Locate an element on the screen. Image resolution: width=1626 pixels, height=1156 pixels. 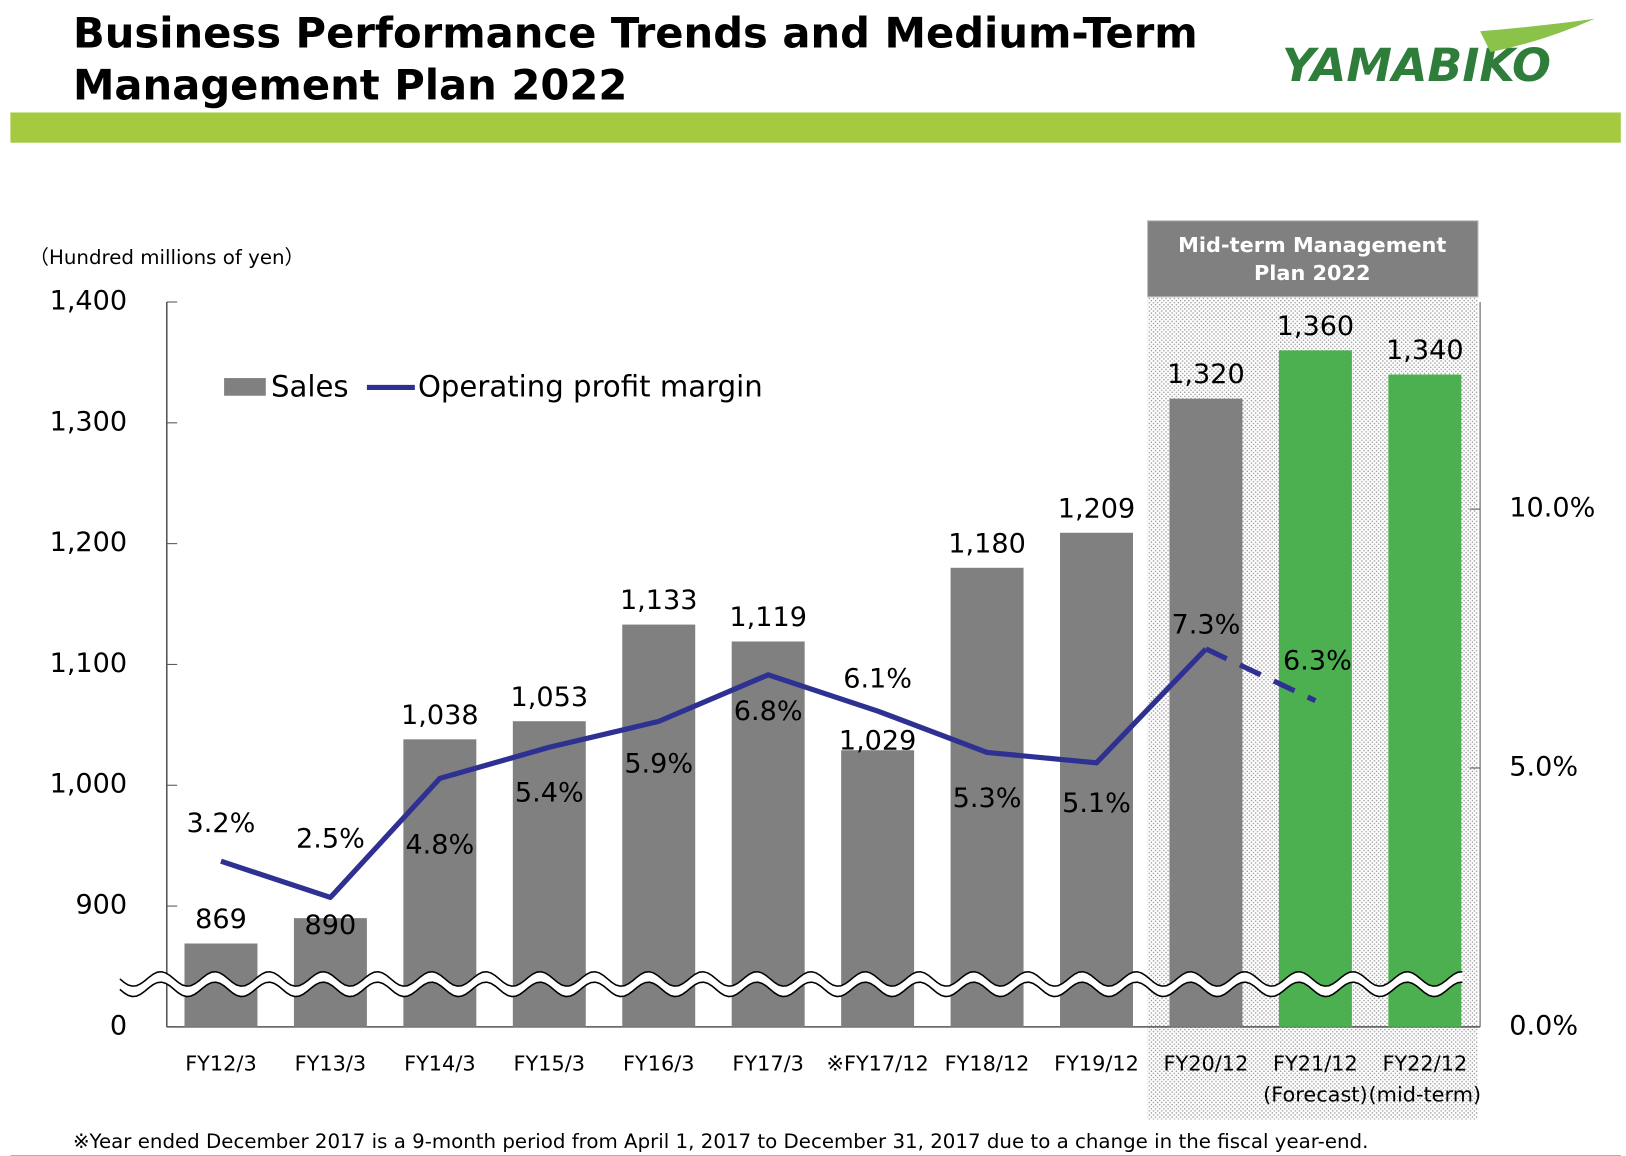
margin-line-forecast is located at coordinates (1260, 675).